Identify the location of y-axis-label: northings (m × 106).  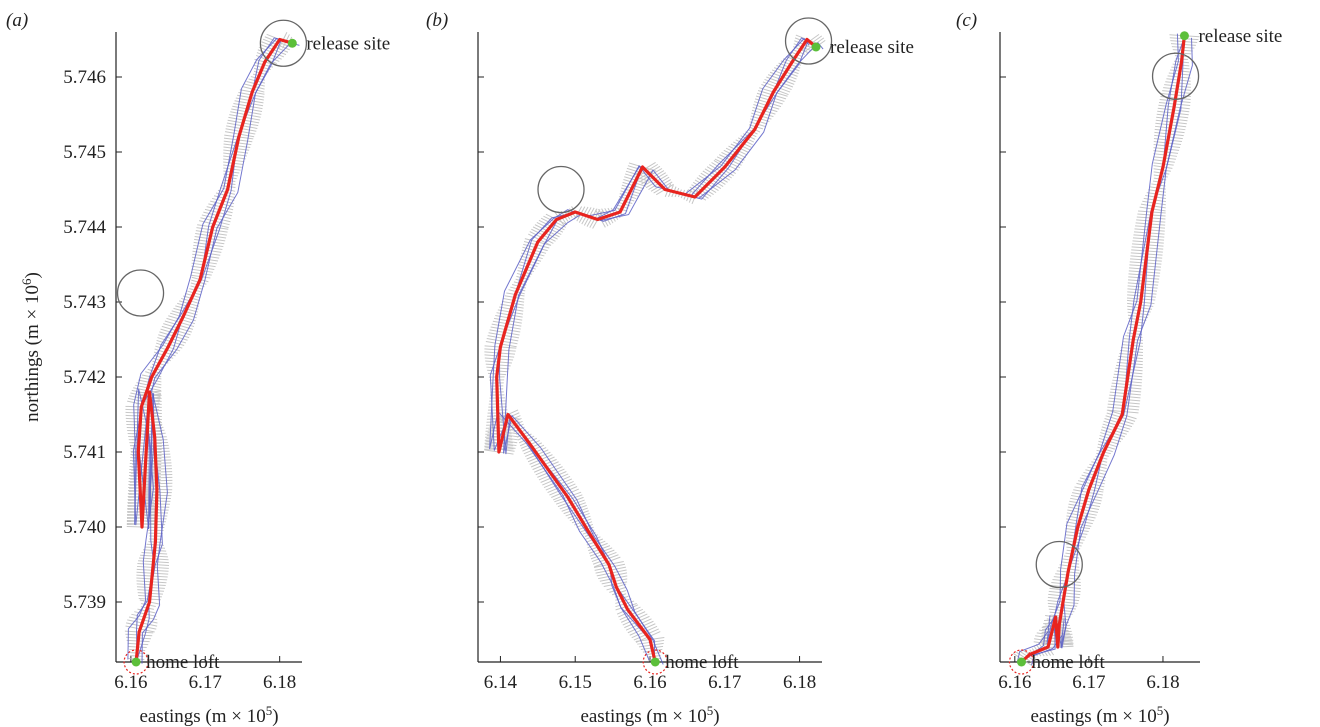
(31, 347).